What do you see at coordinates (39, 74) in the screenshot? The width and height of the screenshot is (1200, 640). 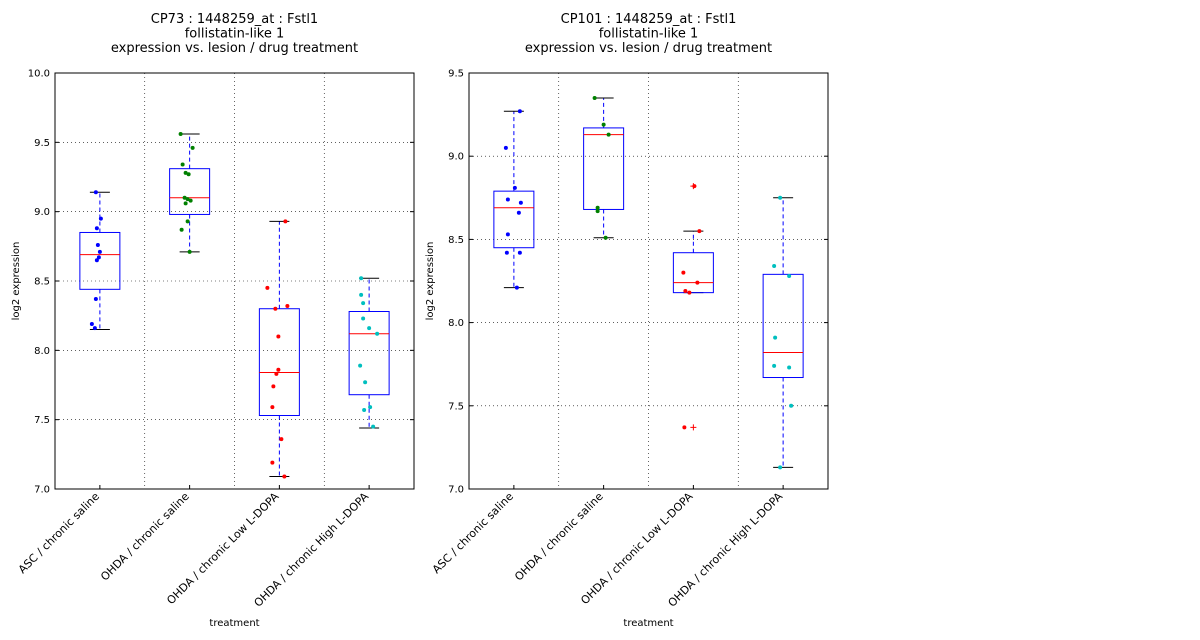 I see `y-tick-label: 10.0` at bounding box center [39, 74].